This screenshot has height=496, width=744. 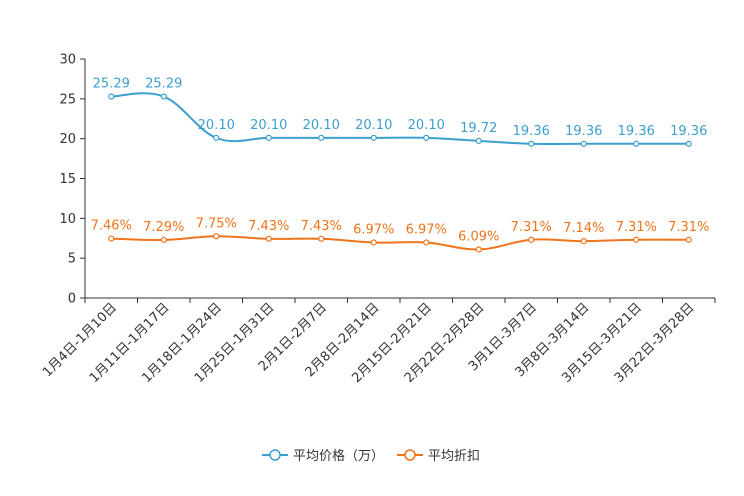 What do you see at coordinates (478, 236) in the screenshot?
I see `discount-data-label: 6.09%` at bounding box center [478, 236].